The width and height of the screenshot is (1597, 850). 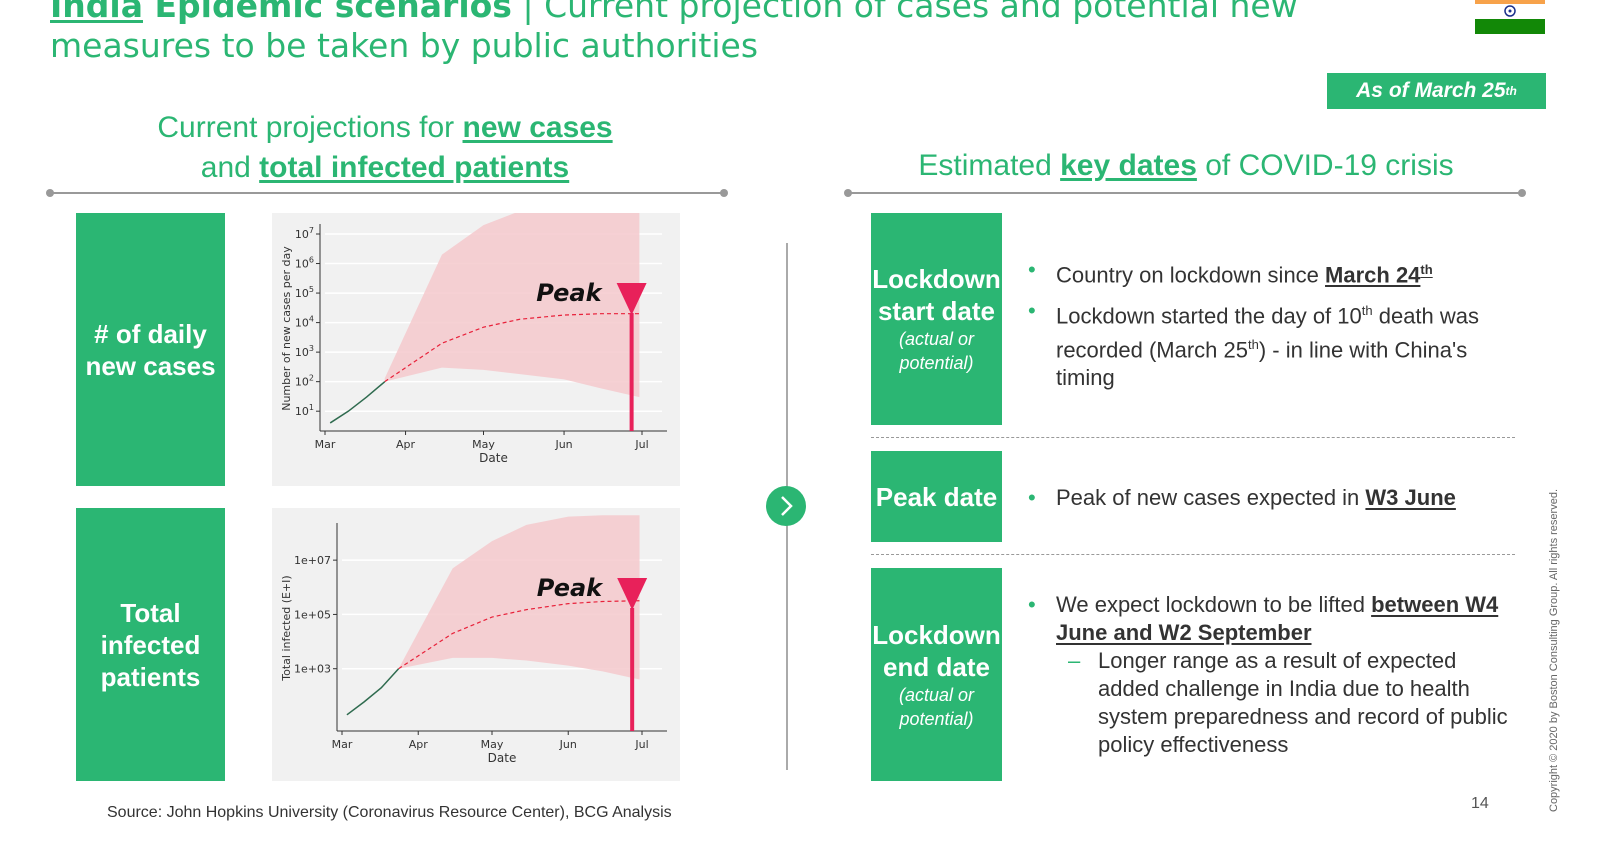 I want to click on page-number: 14, so click(x=1480, y=803).